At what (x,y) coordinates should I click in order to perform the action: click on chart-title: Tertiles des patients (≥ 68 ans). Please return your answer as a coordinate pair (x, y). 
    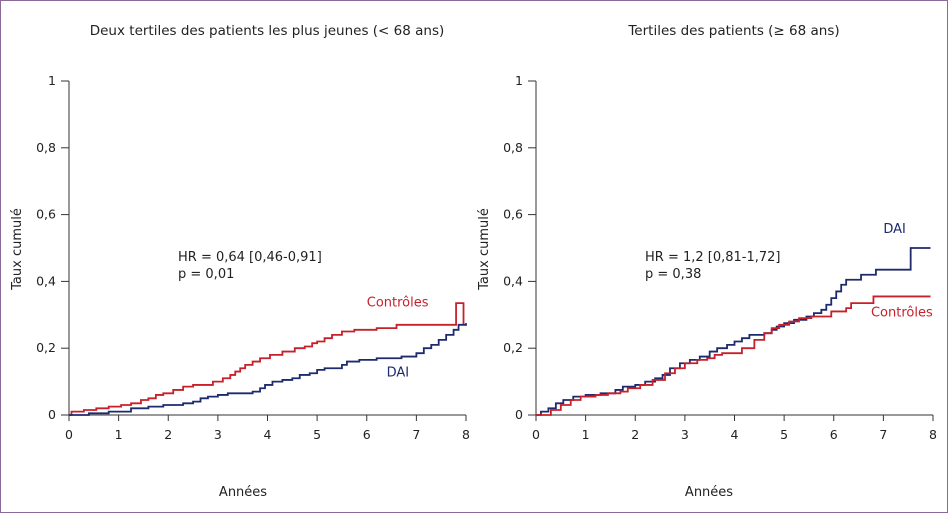
    Looking at the image, I should click on (733, 31).